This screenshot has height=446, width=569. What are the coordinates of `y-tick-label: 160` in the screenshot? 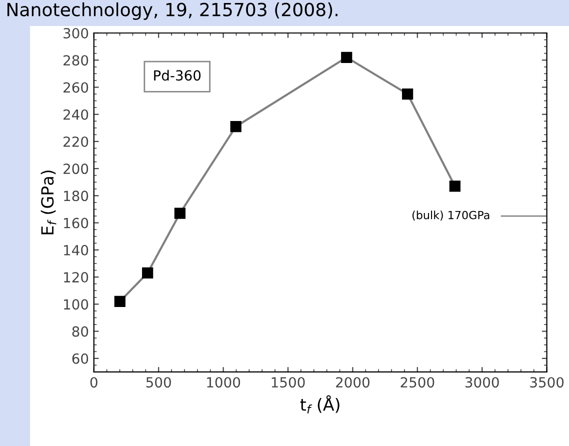 It's located at (76, 223).